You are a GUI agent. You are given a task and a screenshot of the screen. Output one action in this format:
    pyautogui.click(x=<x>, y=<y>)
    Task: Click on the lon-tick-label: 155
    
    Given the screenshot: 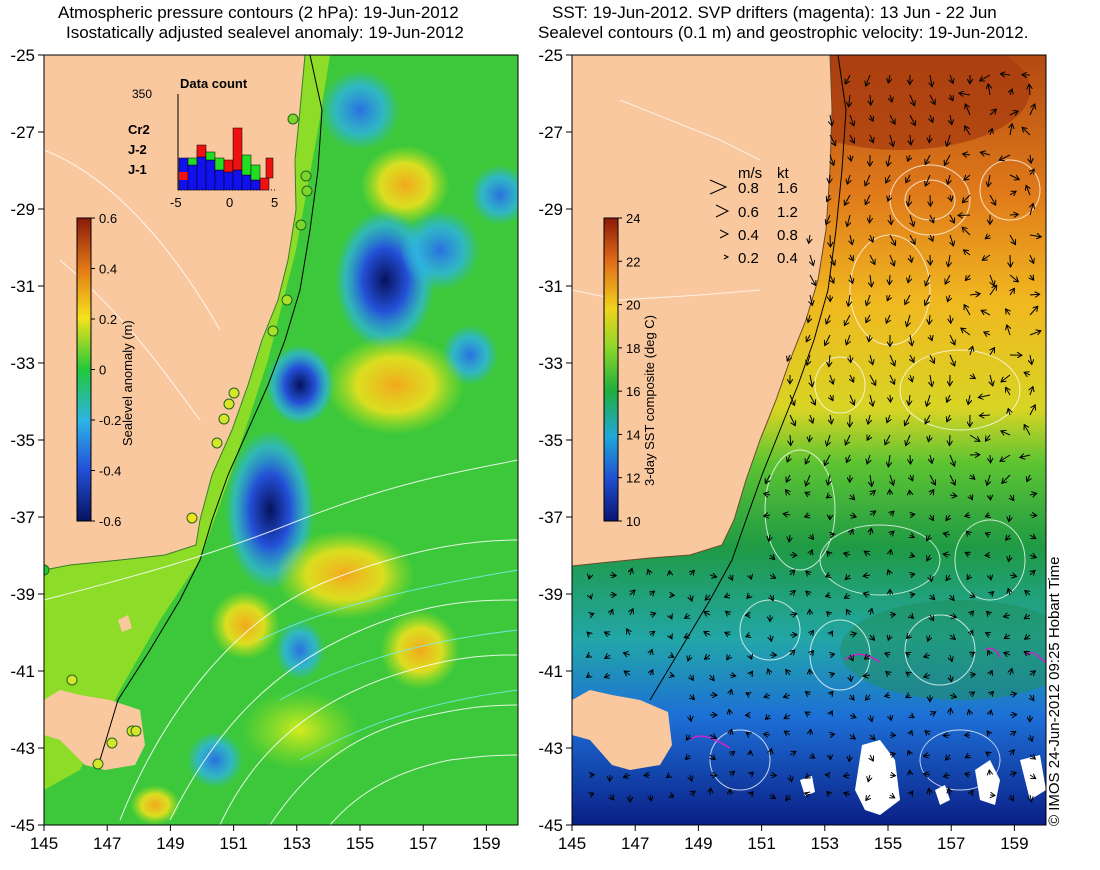 What is the action you would take?
    pyautogui.click(x=360, y=843)
    